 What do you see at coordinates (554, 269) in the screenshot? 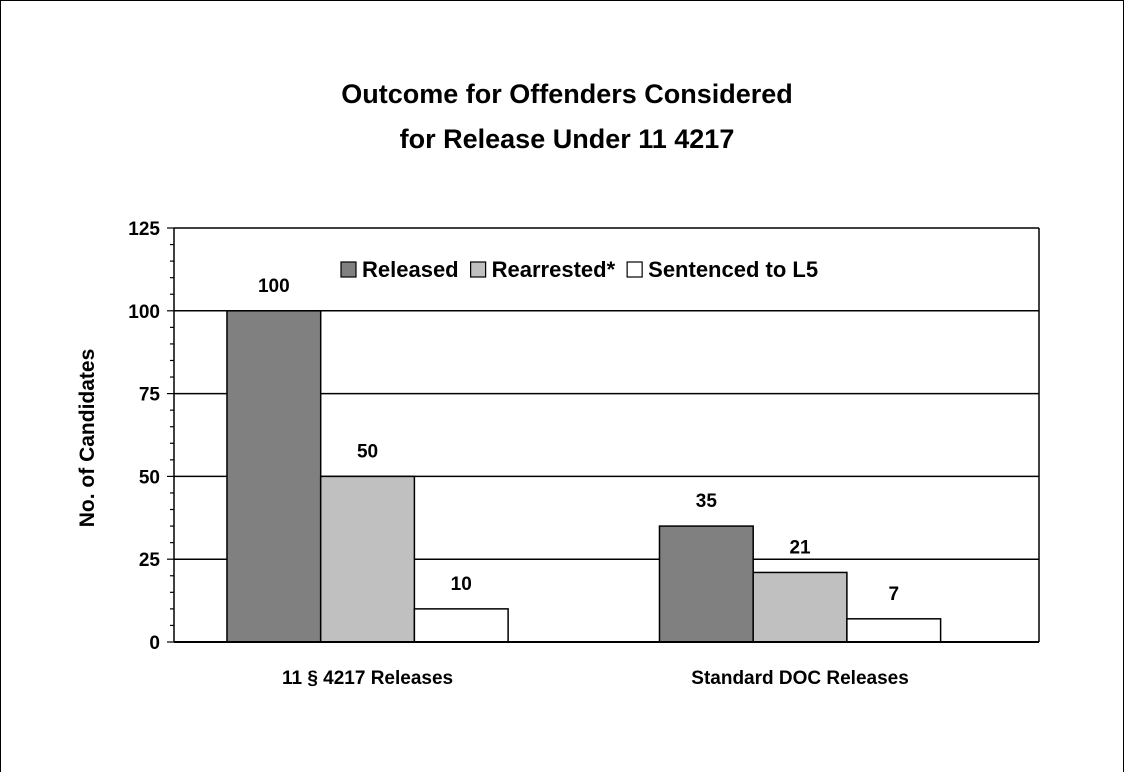
I see `legend-label: Rearrested*` at bounding box center [554, 269].